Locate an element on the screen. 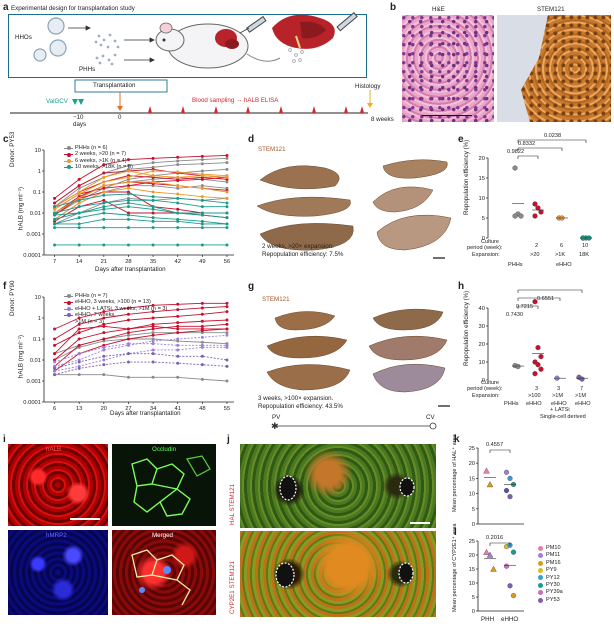  x-tick-label: 56 is located at coordinates (227, 262).